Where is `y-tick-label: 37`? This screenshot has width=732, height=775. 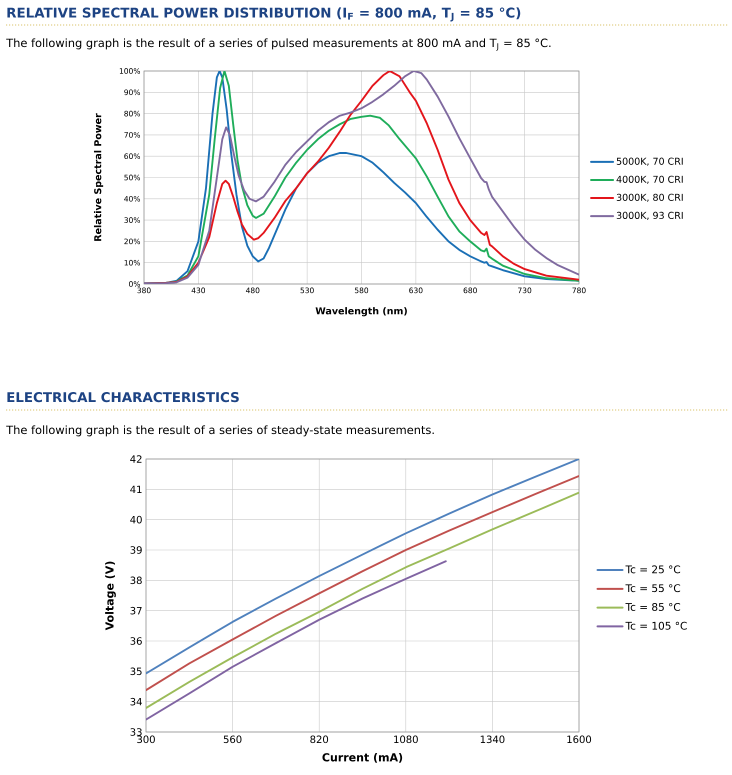
y-tick-label: 37 is located at coordinates (136, 610).